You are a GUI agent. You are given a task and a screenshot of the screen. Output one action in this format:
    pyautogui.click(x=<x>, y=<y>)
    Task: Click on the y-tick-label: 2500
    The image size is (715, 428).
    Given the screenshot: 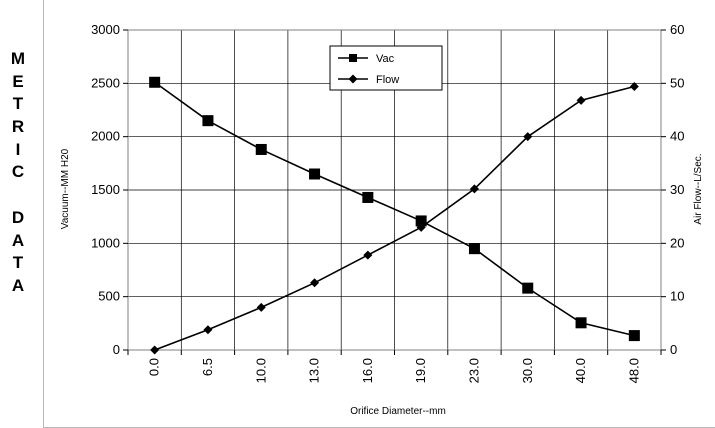 What is the action you would take?
    pyautogui.click(x=105, y=82)
    